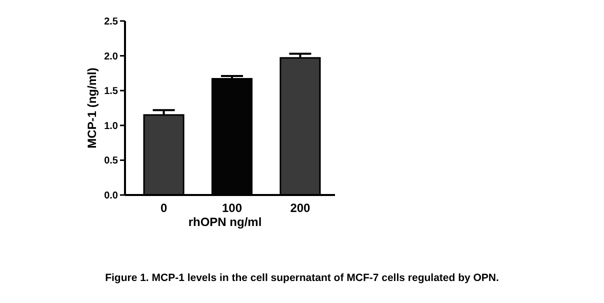 Image resolution: width=604 pixels, height=303 pixels. What do you see at coordinates (302, 278) in the screenshot?
I see `caption: Figure 1. MCP-1 levels in the cell supernatant of MCF-7 cells regulated by OPN.` at bounding box center [302, 278].